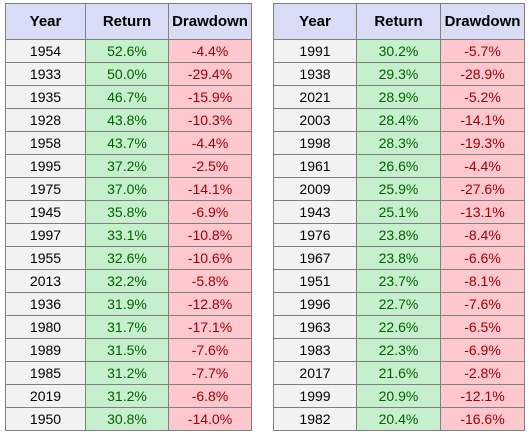 The image size is (530, 442). I want to click on drawdown-cell: -15.9%, so click(210, 97).